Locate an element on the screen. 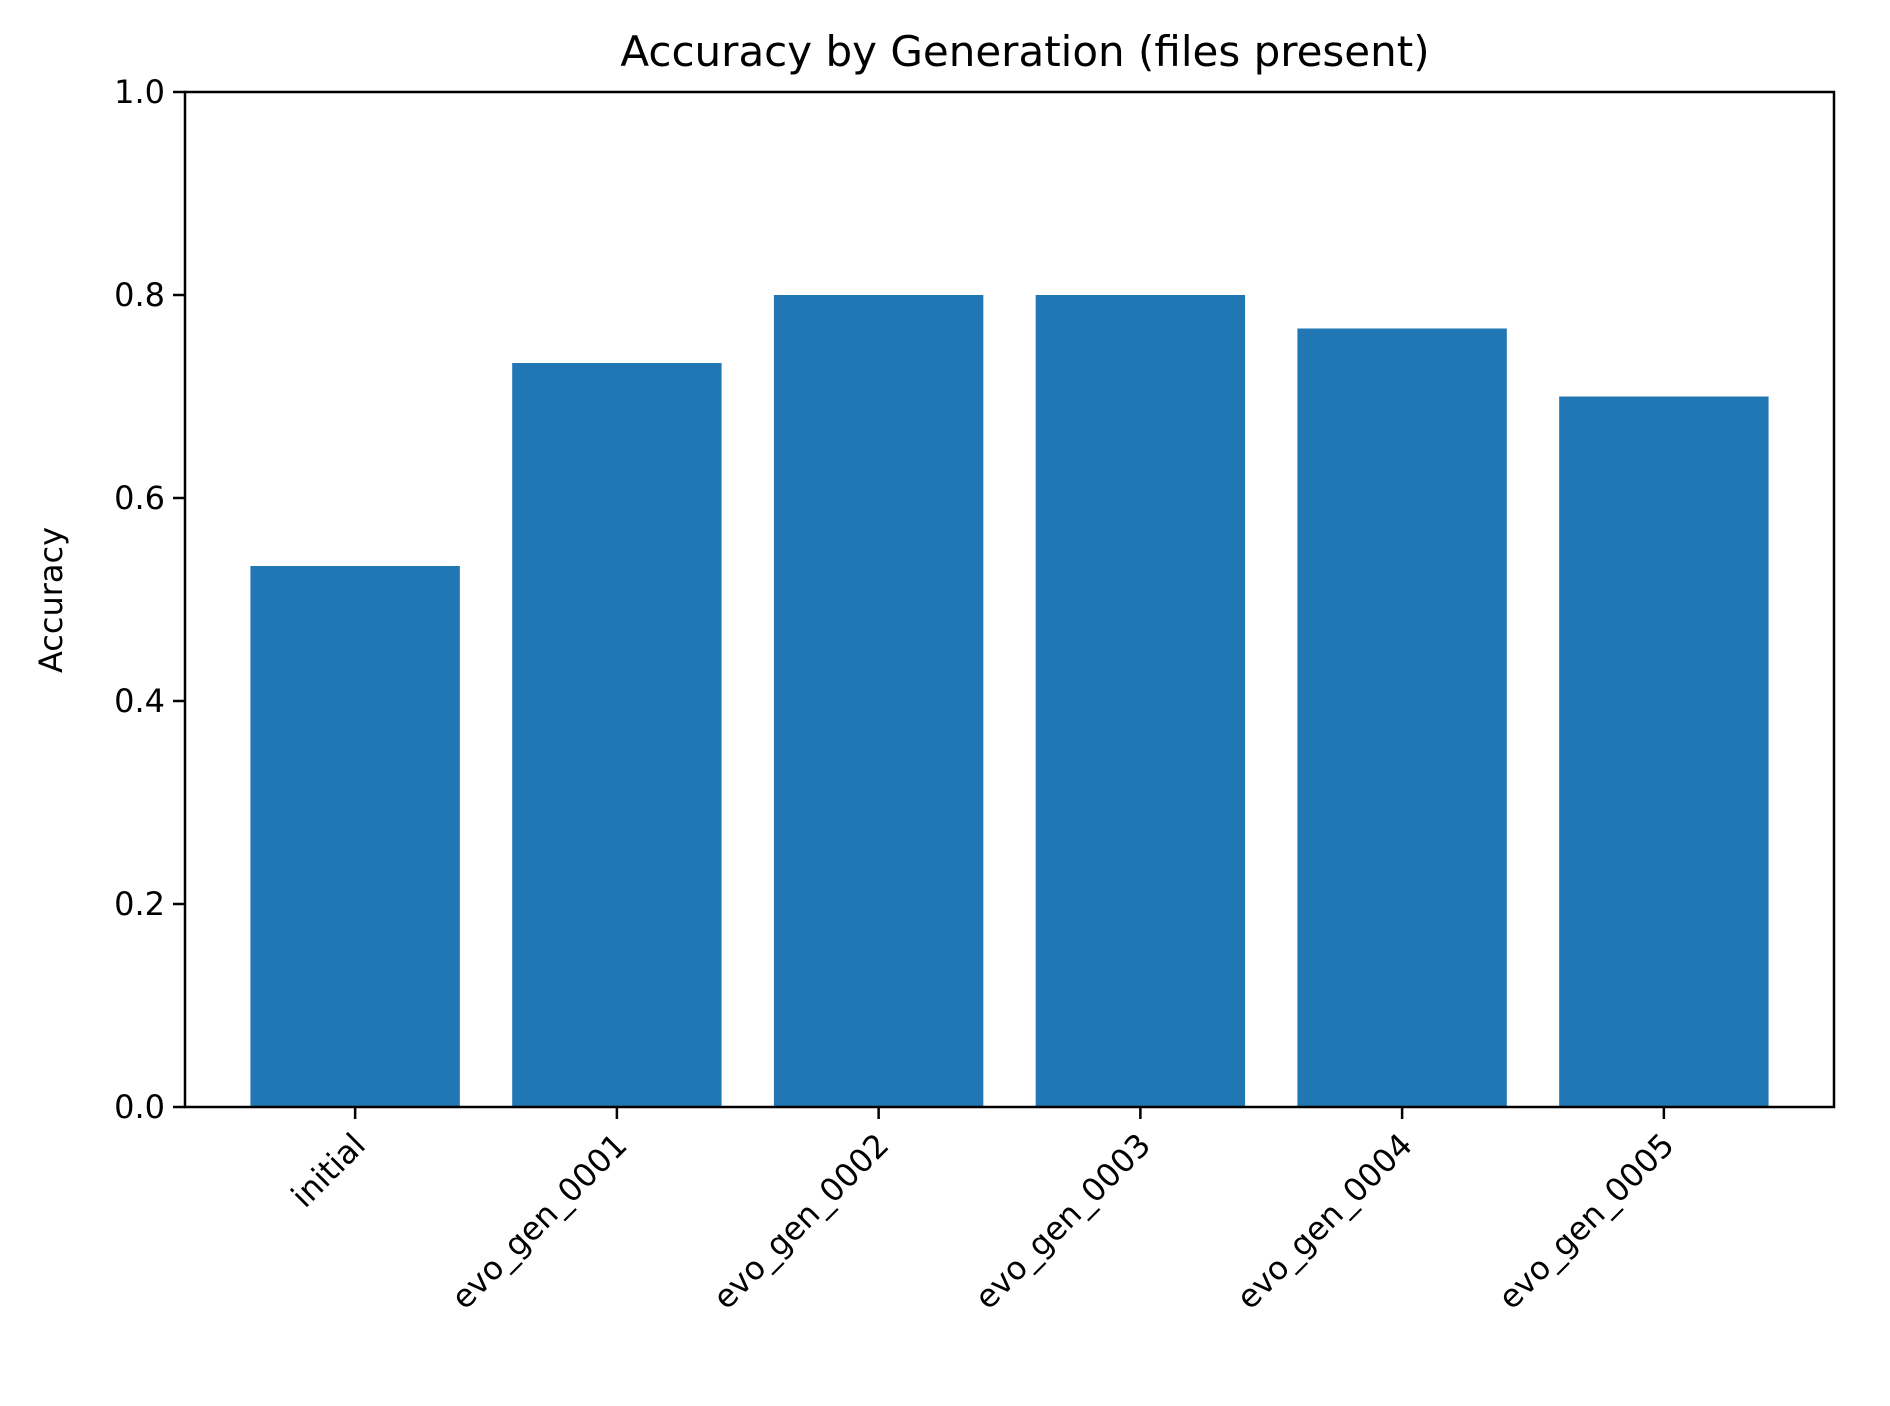 Image resolution: width=1890 pixels, height=1406 pixels. y-axis-ticks: 0.0 0.2 0.4 0.6 0.8 1.0 is located at coordinates (149, 599).